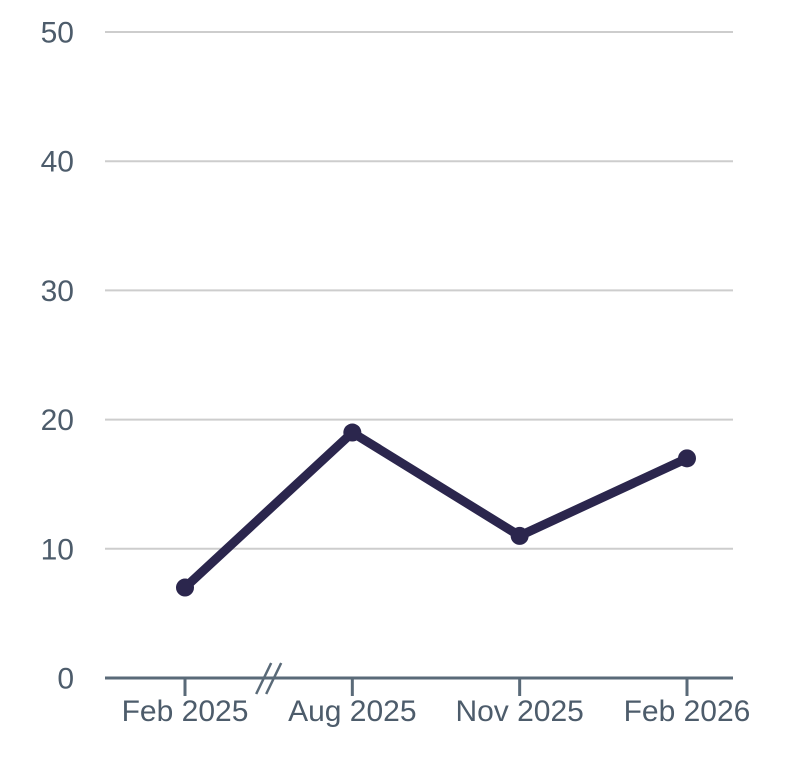 This screenshot has height=769, width=786. I want to click on y-axis-tick-label: 0, so click(65, 679).